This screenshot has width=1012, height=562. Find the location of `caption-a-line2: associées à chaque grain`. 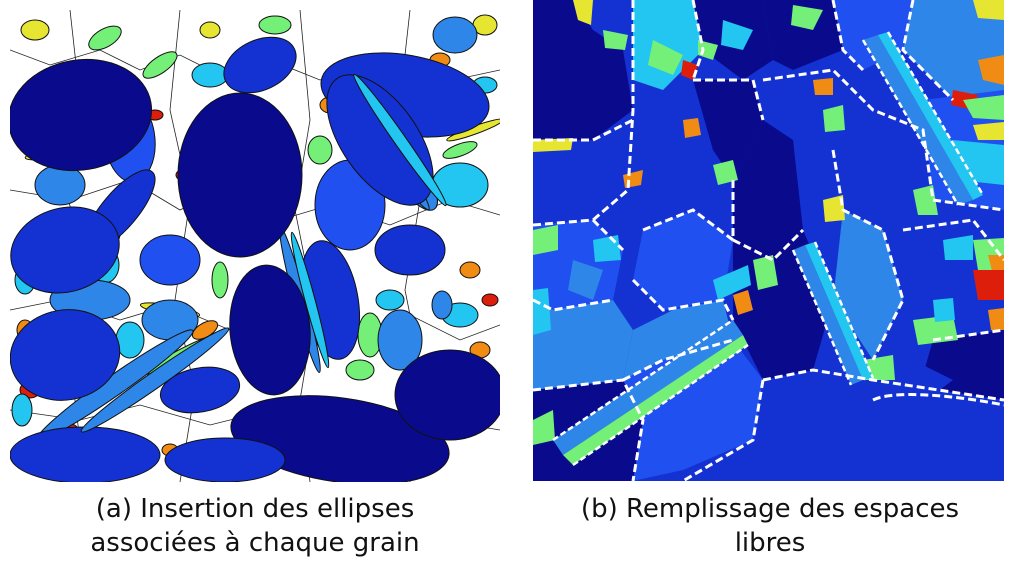

caption-a-line2: associées à chaque grain is located at coordinates (255, 543).